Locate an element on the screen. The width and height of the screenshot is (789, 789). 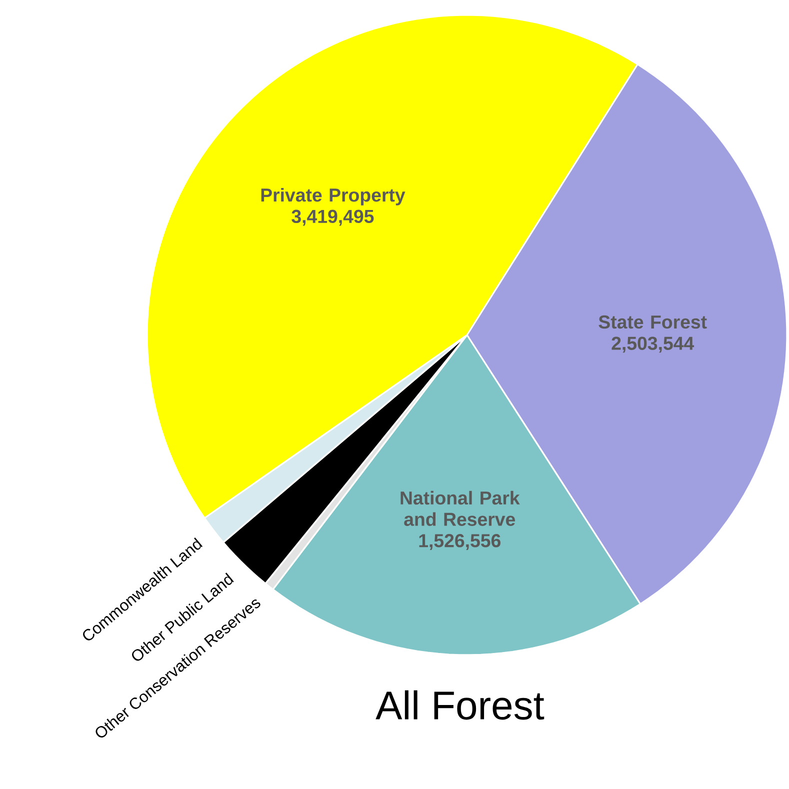
data-label: 3,419,495 is located at coordinates (333, 218).